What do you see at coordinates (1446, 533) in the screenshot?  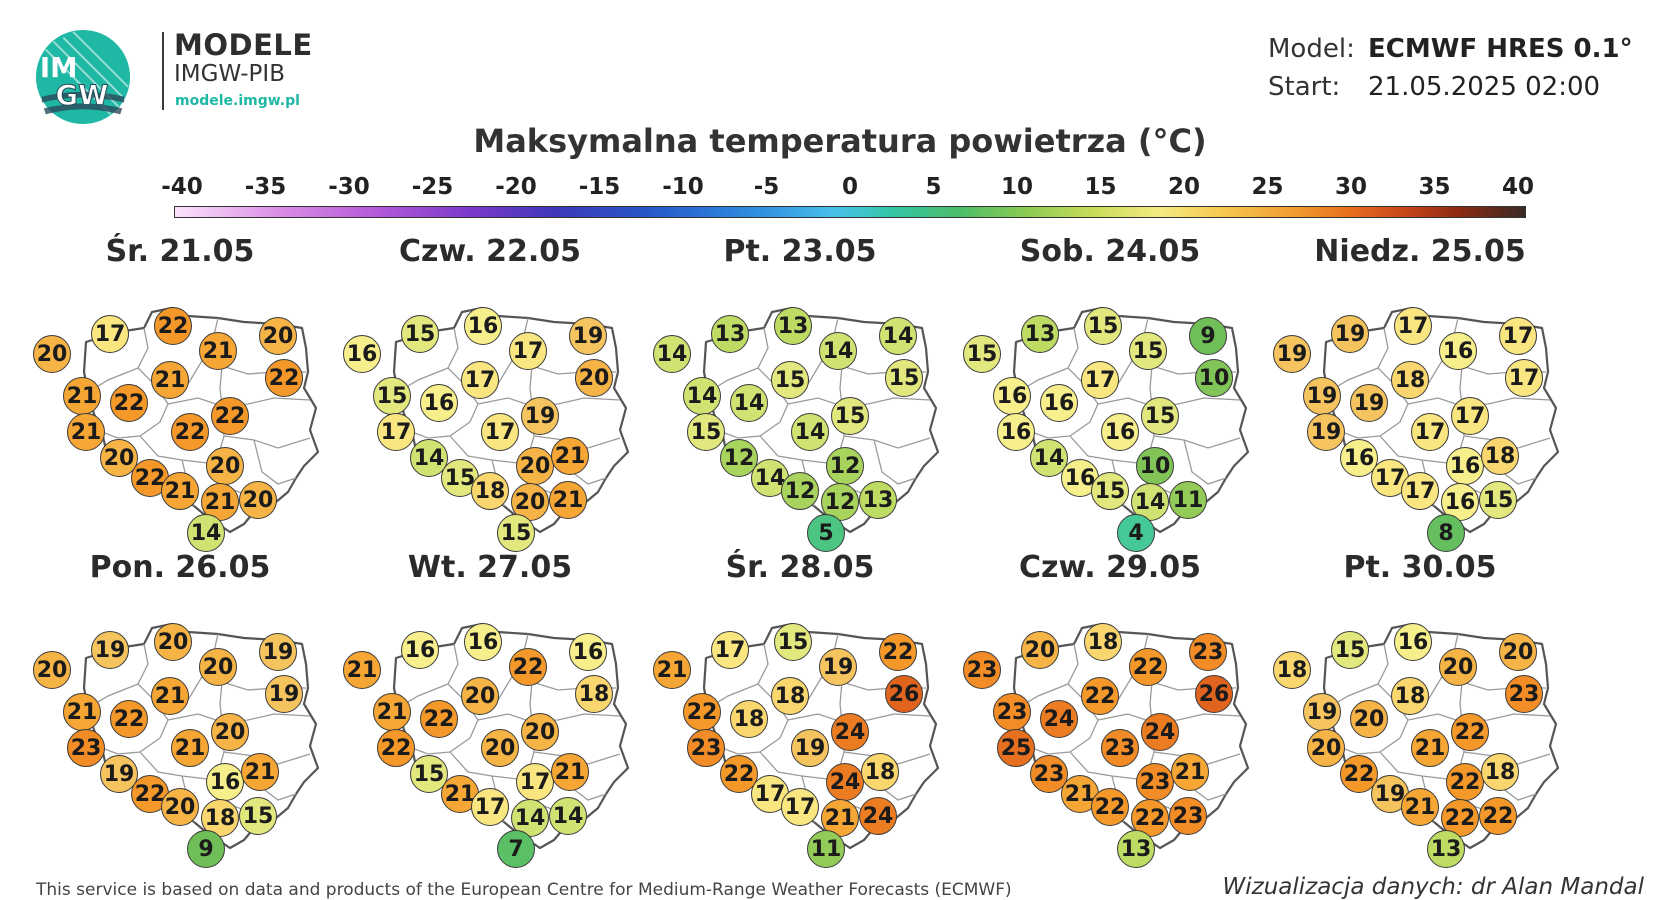 I see `temperature-marker: 8` at bounding box center [1446, 533].